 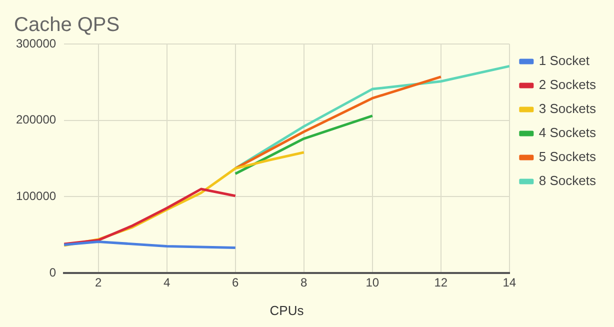 I want to click on x-tick-label: 12, so click(x=441, y=283).